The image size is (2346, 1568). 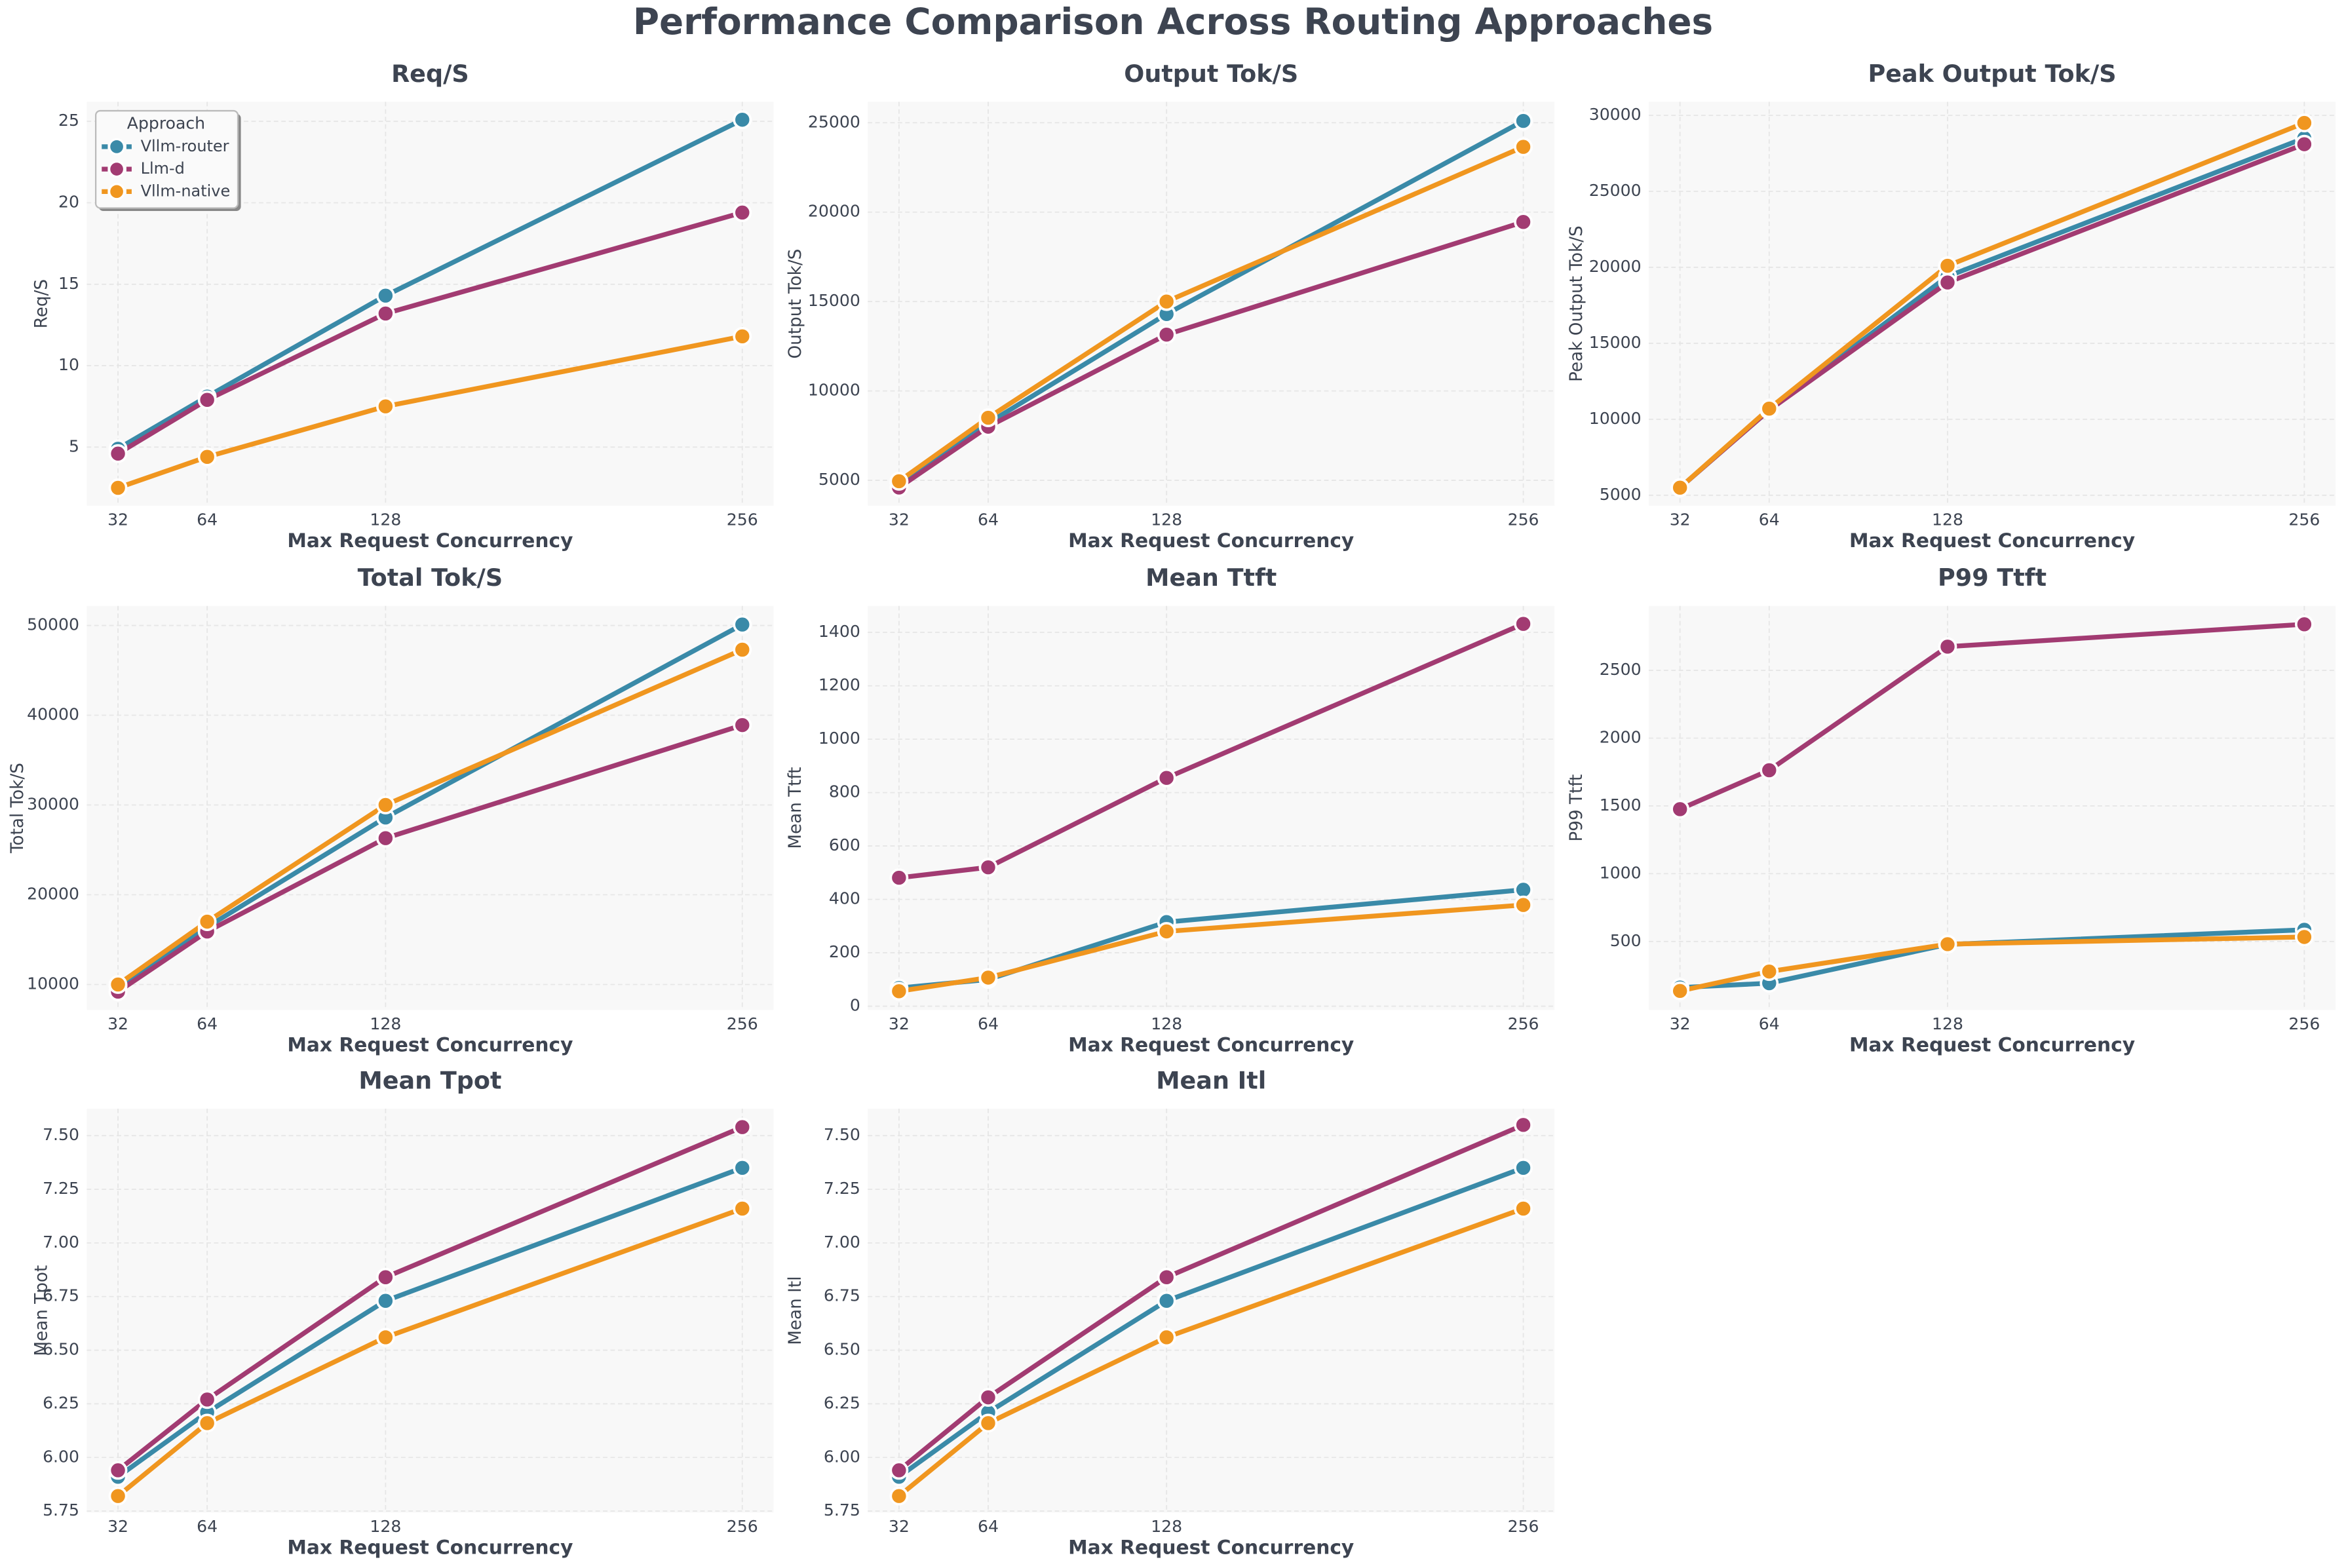 I want to click on y-tick-label: 15, so click(x=68, y=284).